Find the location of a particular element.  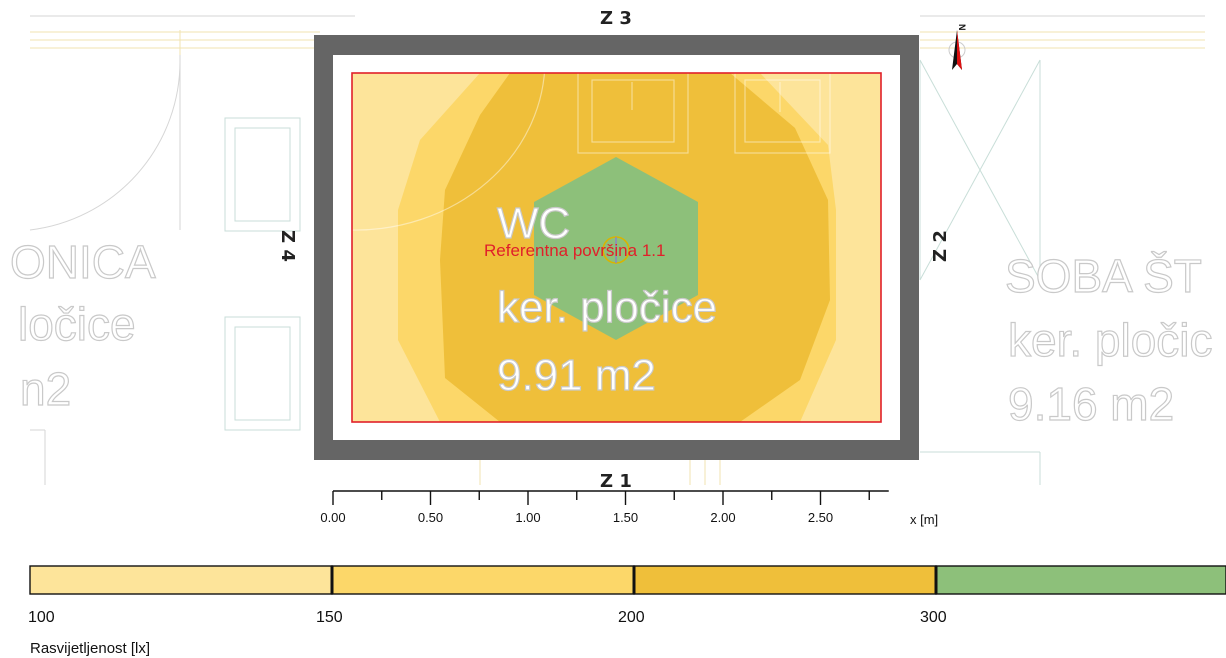

x-axis-tick-label: 1.00 is located at coordinates (527, 517).